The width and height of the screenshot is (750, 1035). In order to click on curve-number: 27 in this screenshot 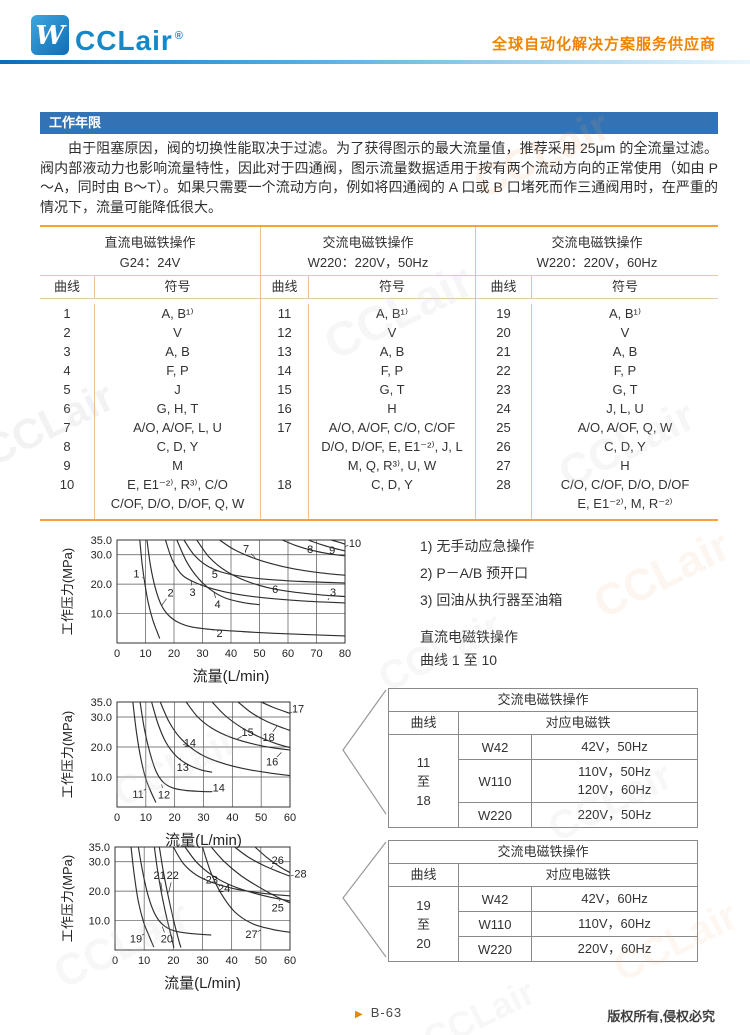, I will do `click(504, 465)`.